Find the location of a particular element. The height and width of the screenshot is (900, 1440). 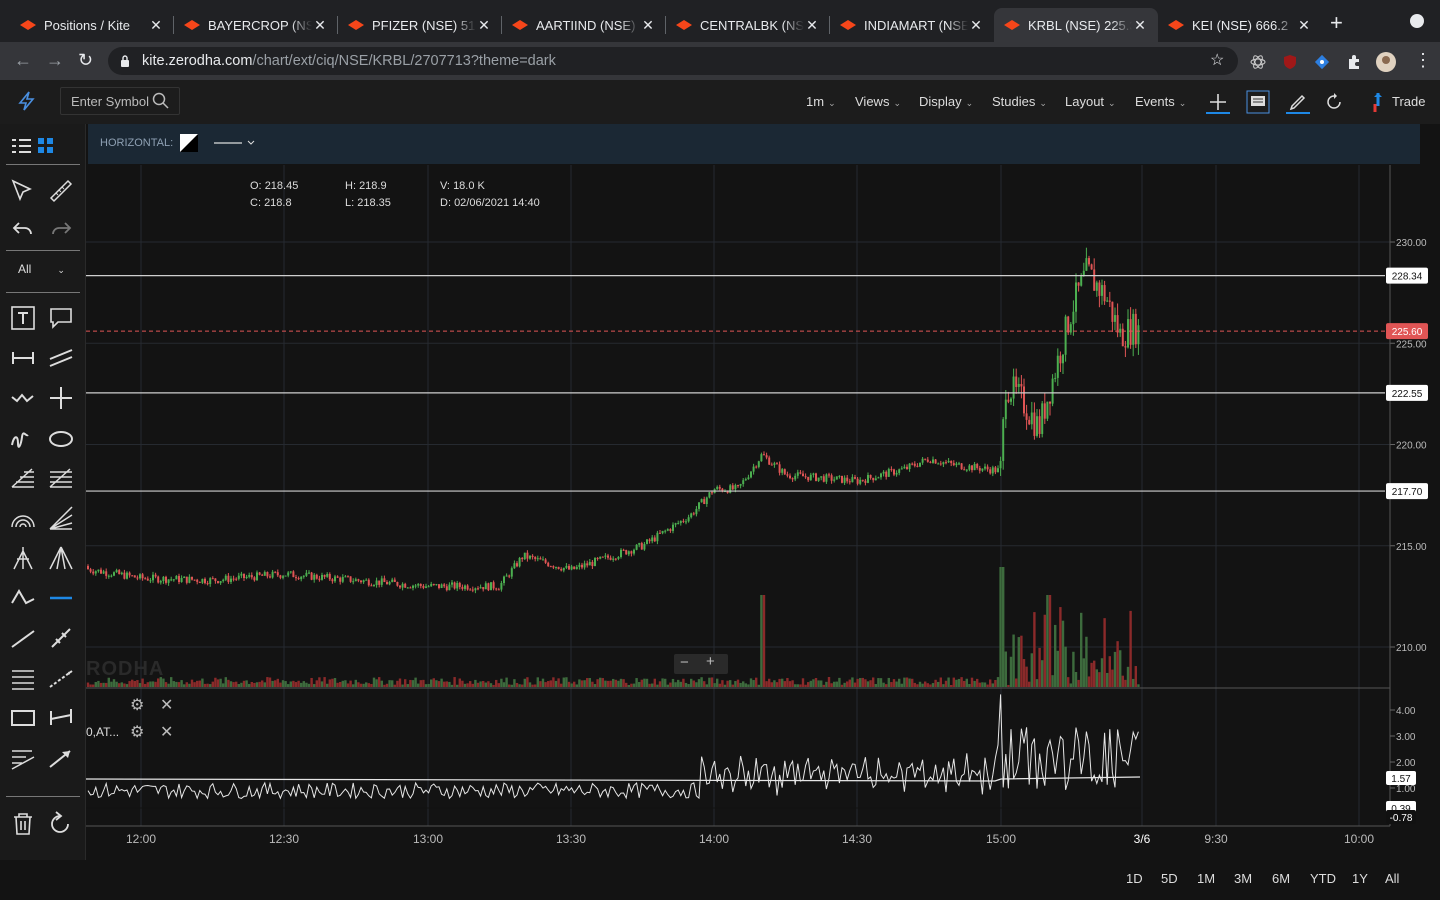

range-button-3m: 3M is located at coordinates (1243, 878).